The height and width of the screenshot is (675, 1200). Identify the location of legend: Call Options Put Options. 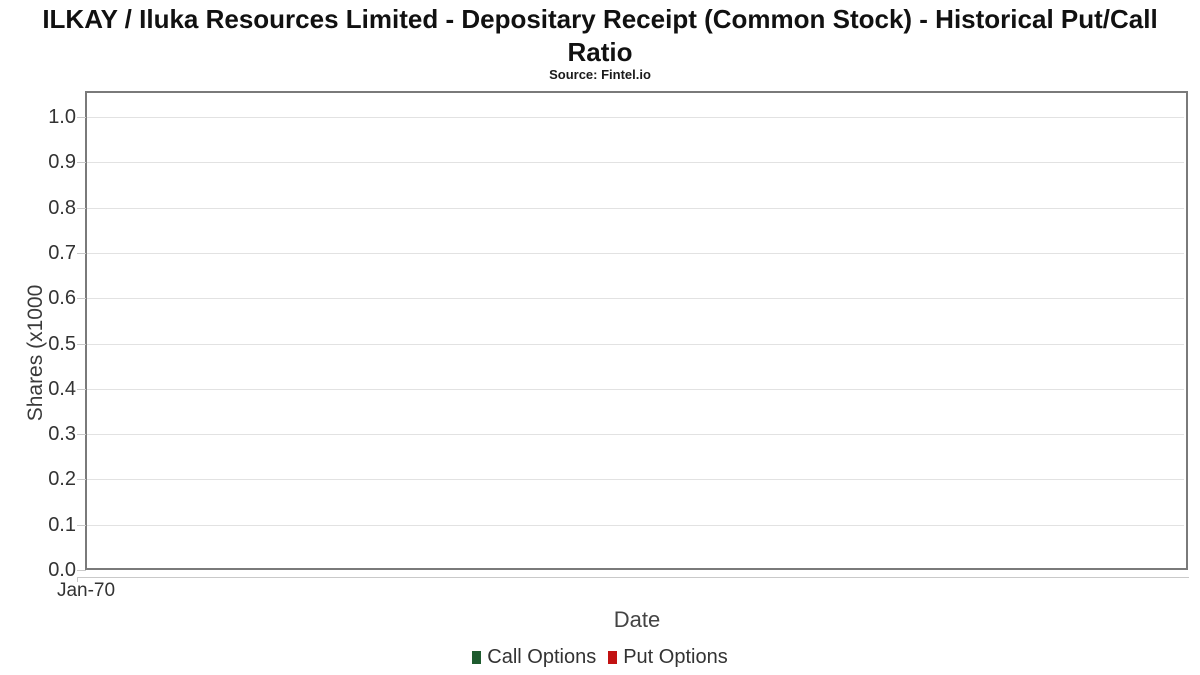
(600, 657).